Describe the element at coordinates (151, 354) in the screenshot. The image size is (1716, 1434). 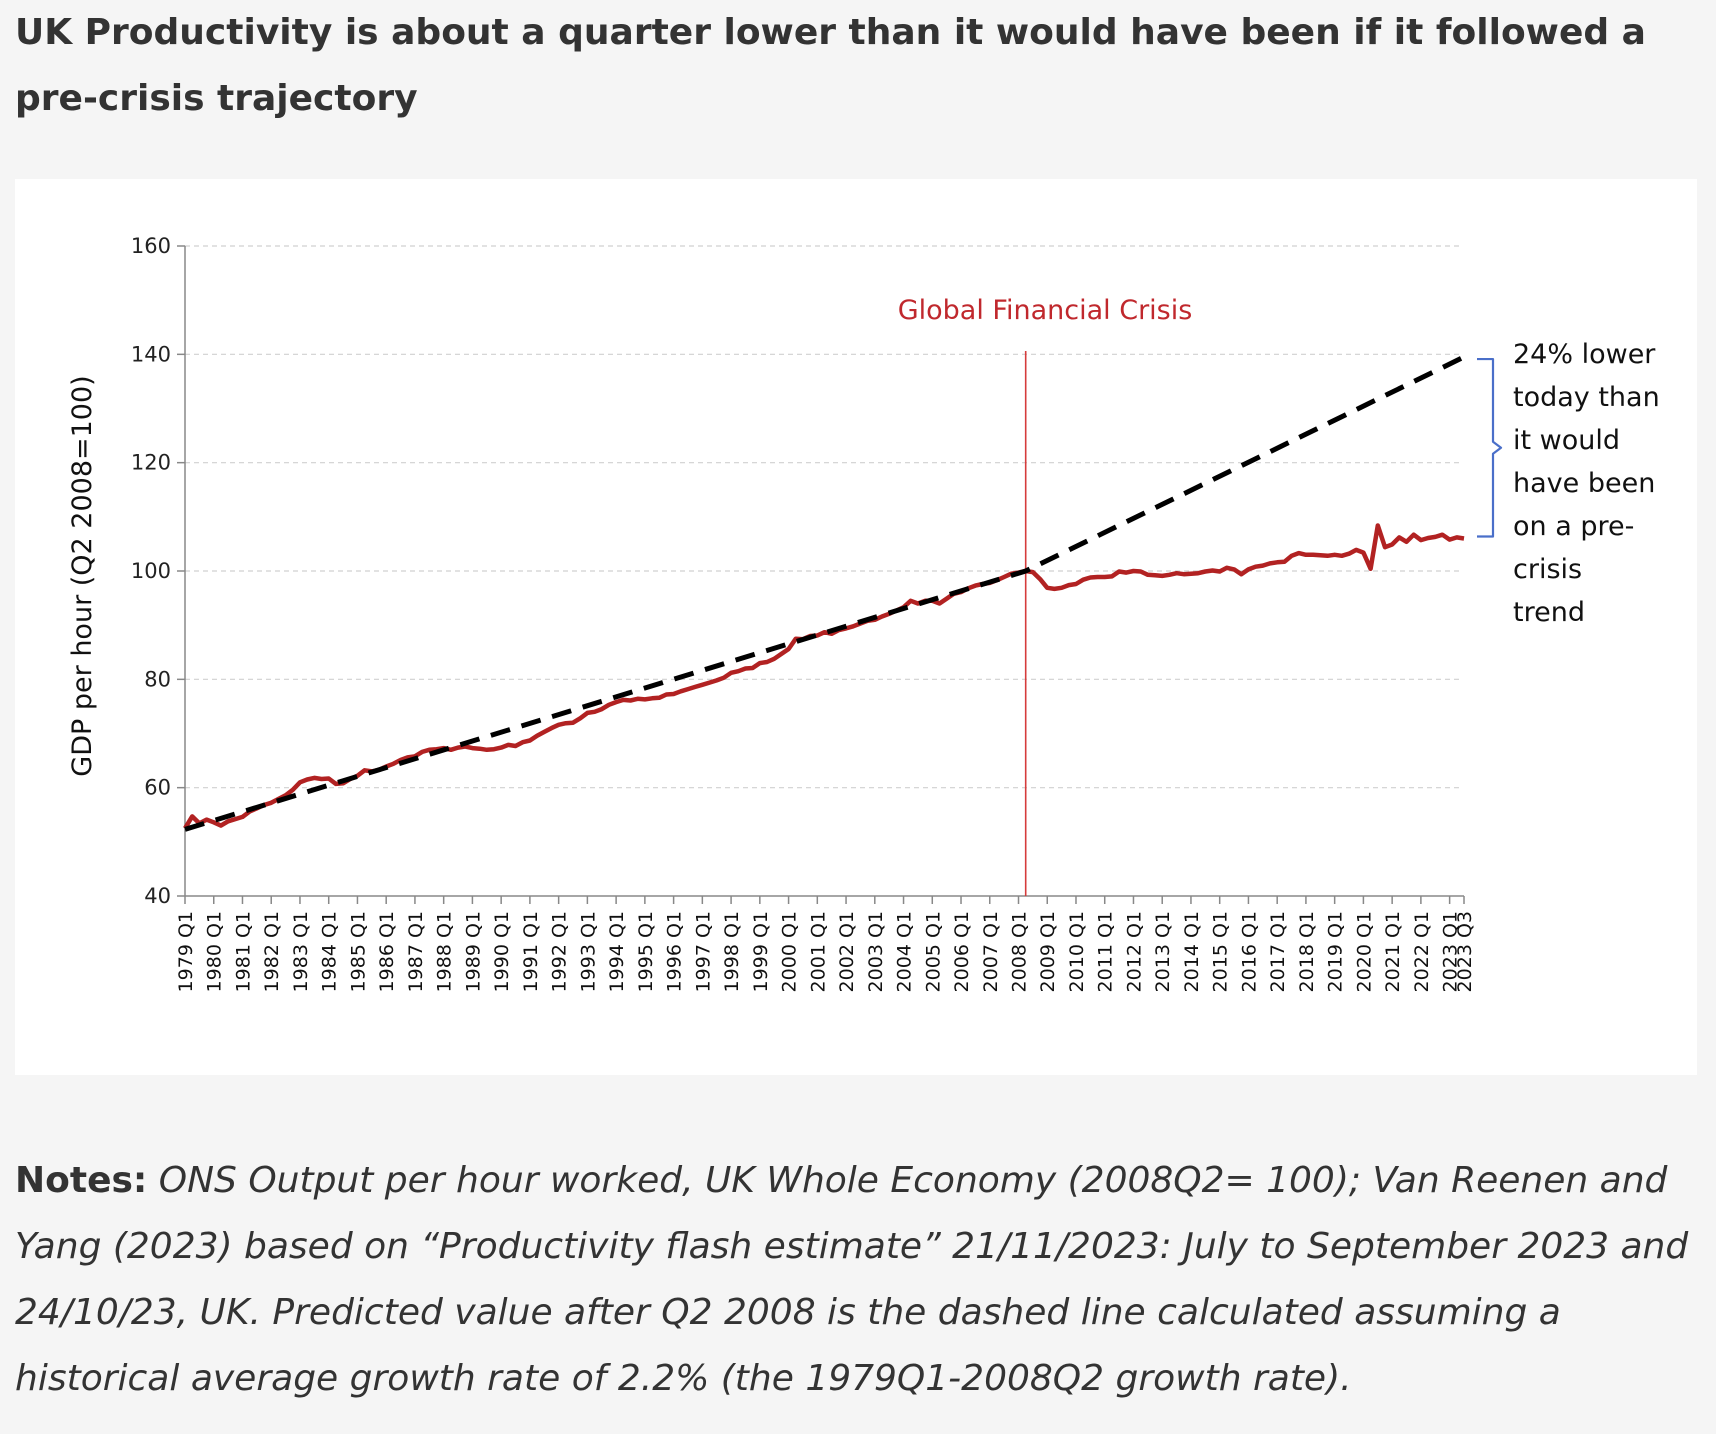
I see `y-tick-label: 140` at that location.